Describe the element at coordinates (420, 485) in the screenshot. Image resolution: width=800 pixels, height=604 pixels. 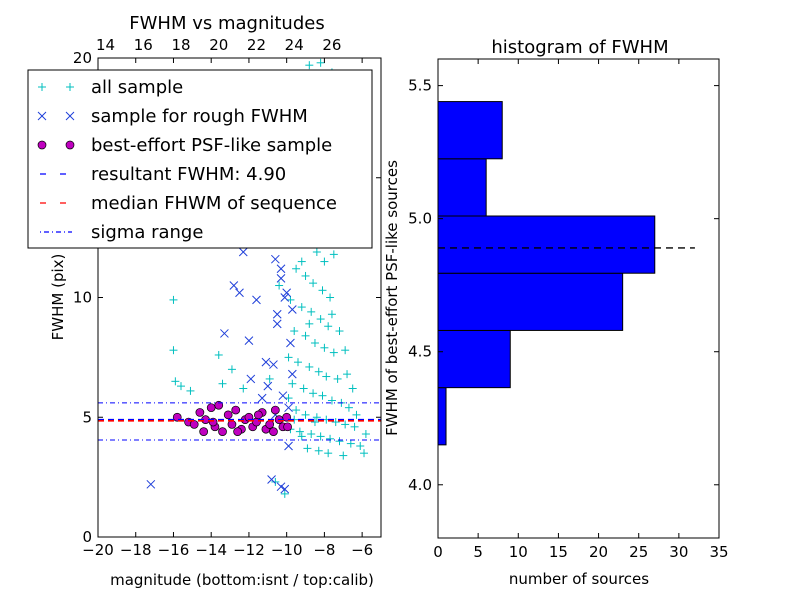
I see `right-y-tick-label-0: 4.0` at that location.